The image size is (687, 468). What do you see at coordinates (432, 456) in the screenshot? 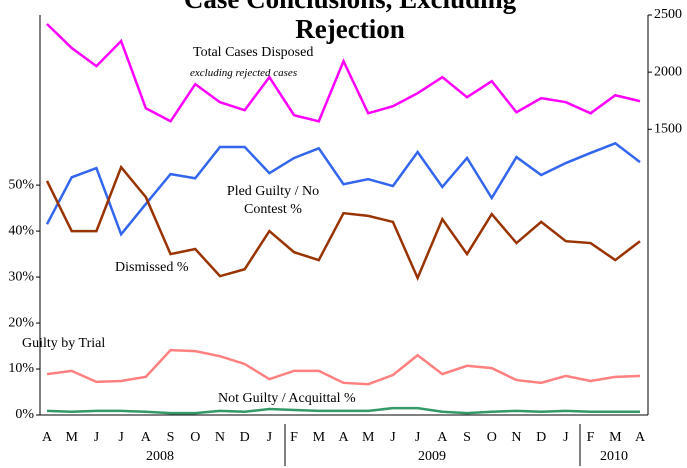
I see `year-label: 2009` at bounding box center [432, 456].